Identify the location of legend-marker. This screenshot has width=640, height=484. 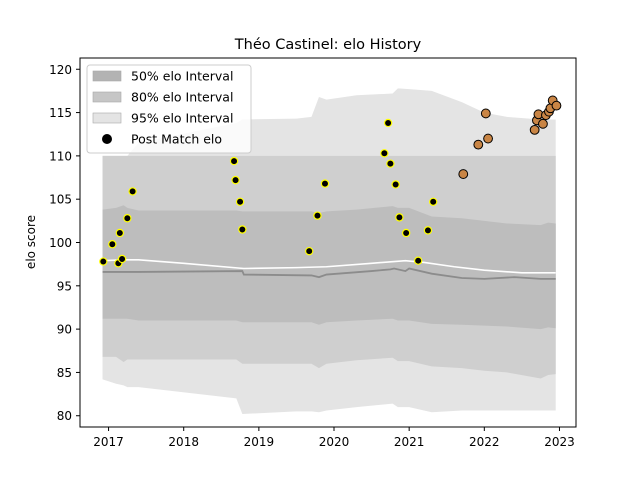
(107, 139).